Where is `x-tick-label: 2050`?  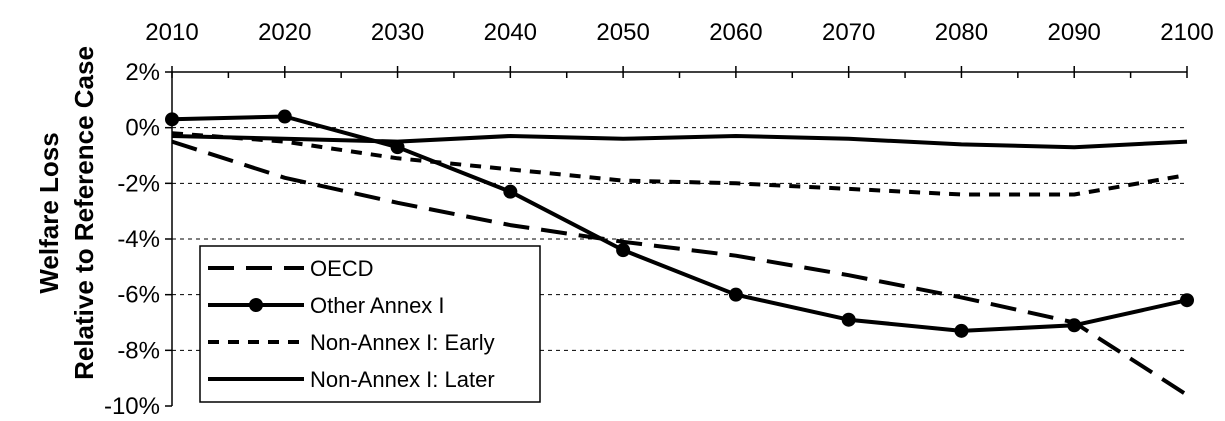 x-tick-label: 2050 is located at coordinates (622, 32).